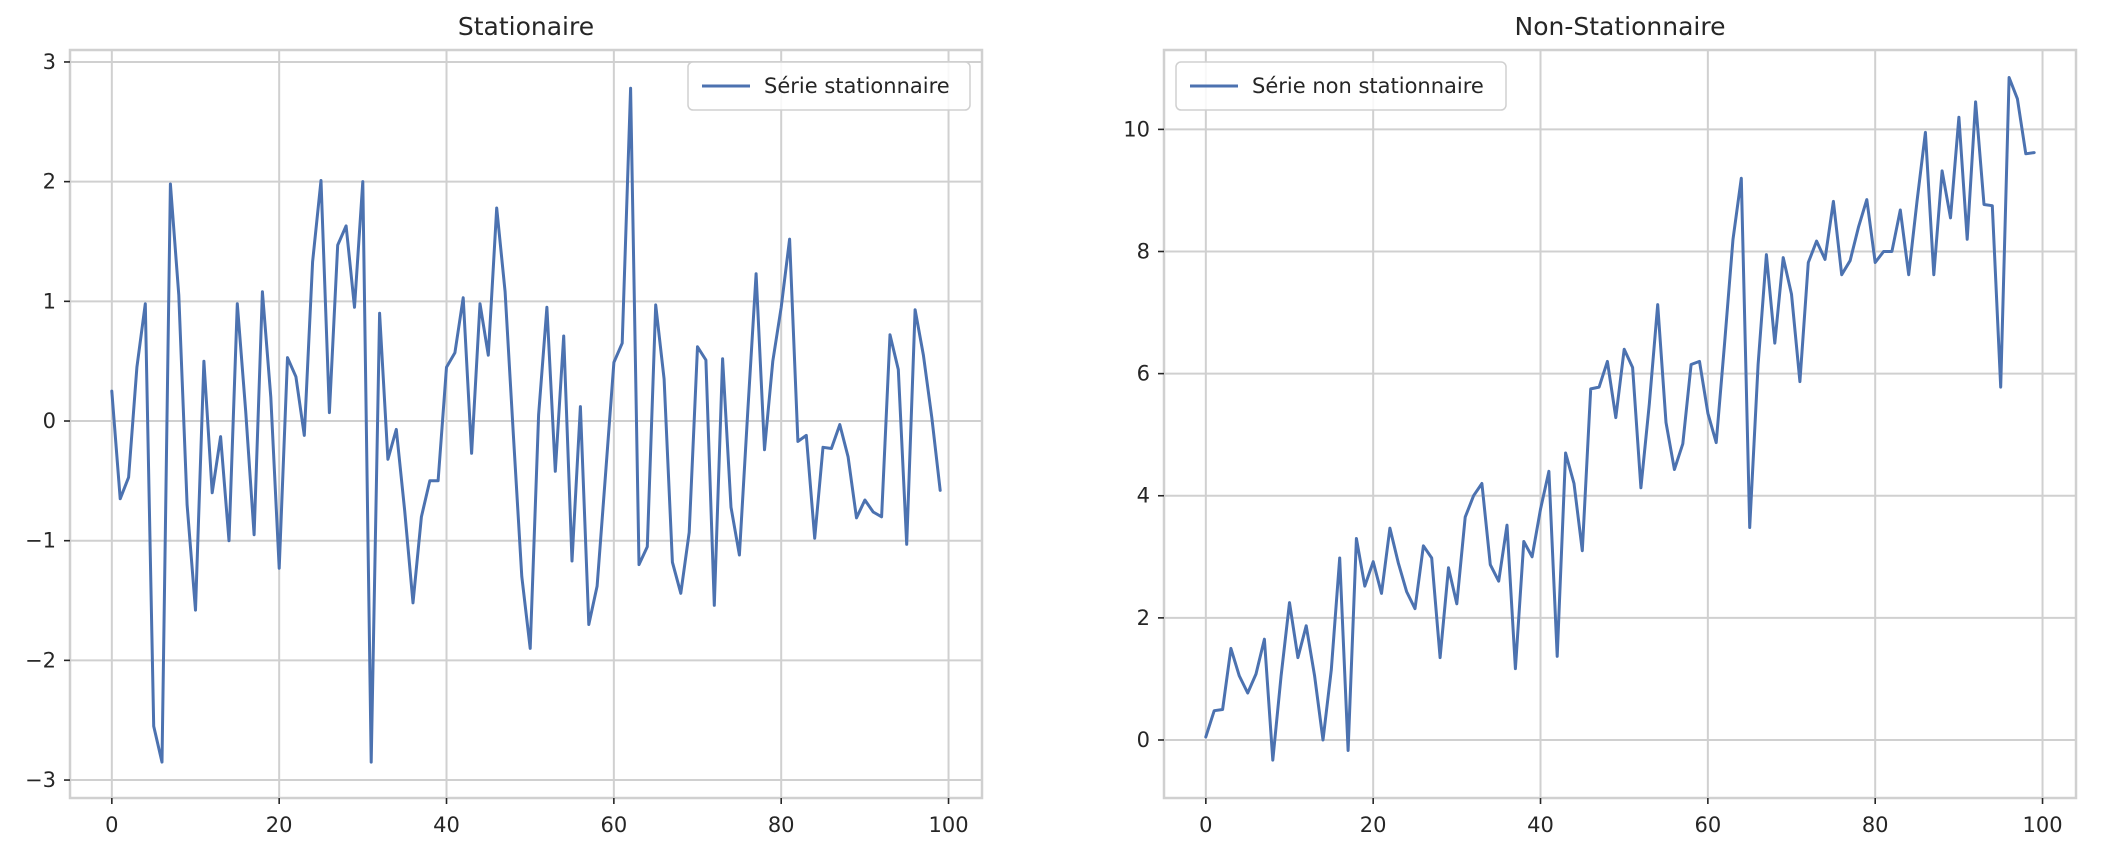 This screenshot has width=2106, height=848. What do you see at coordinates (1620, 26) in the screenshot?
I see `chart-title: Non-Stationnaire` at bounding box center [1620, 26].